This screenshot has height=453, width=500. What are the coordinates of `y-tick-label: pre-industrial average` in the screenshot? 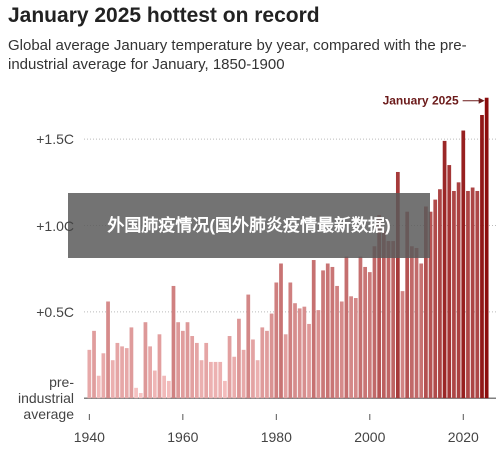 It's located at (45, 398).